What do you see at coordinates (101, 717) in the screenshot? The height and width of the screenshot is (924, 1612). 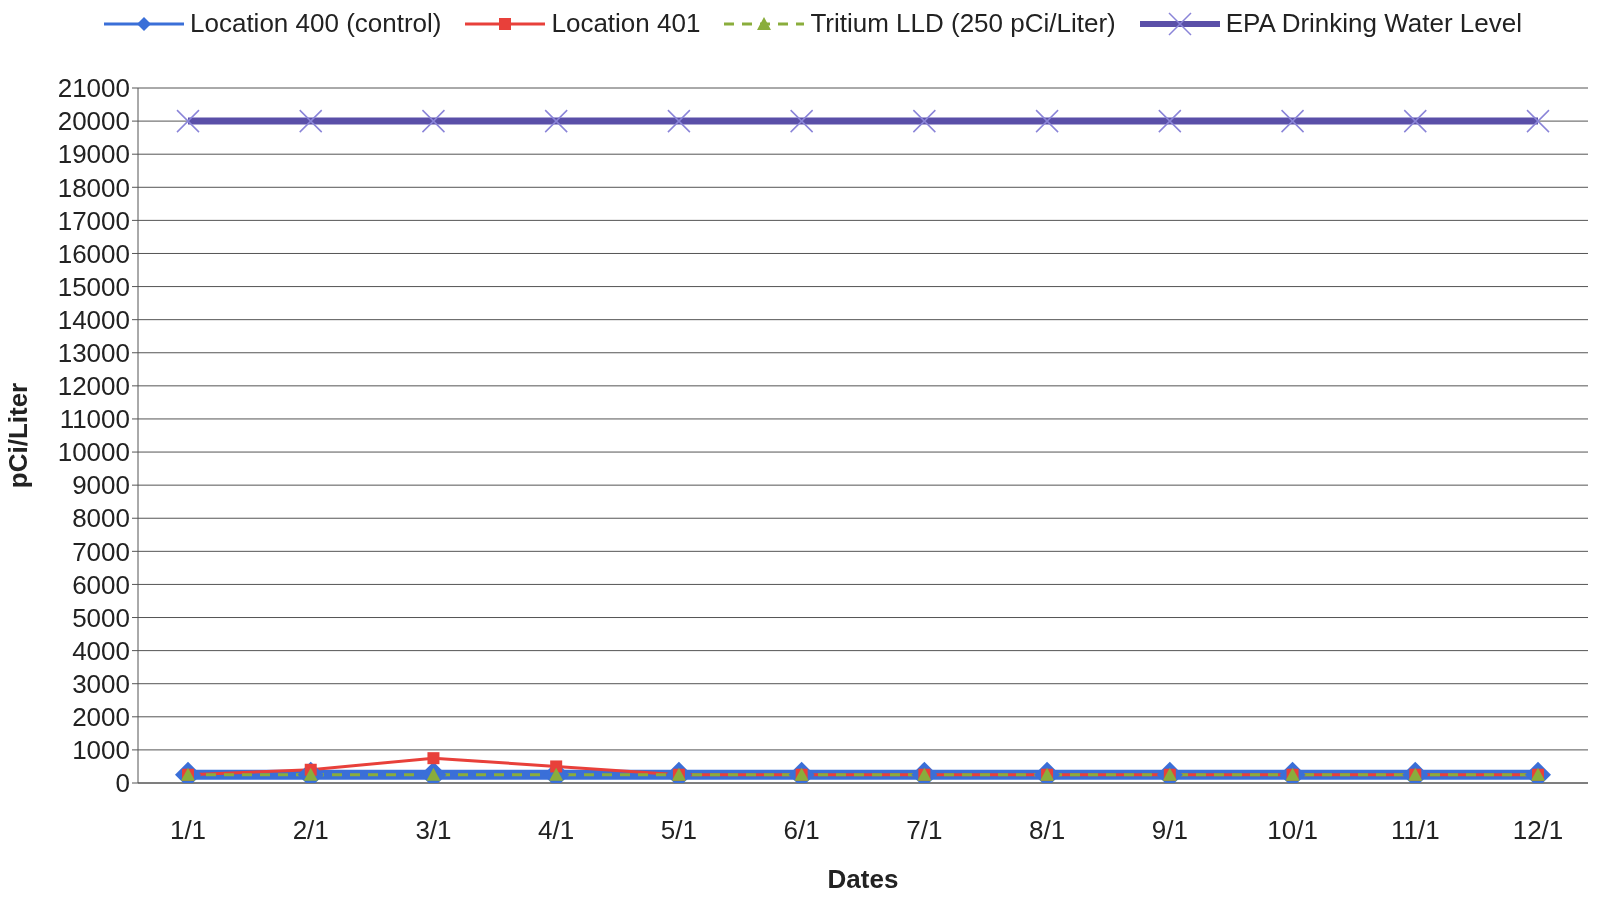 I see `y-tick-label: 2000` at bounding box center [101, 717].